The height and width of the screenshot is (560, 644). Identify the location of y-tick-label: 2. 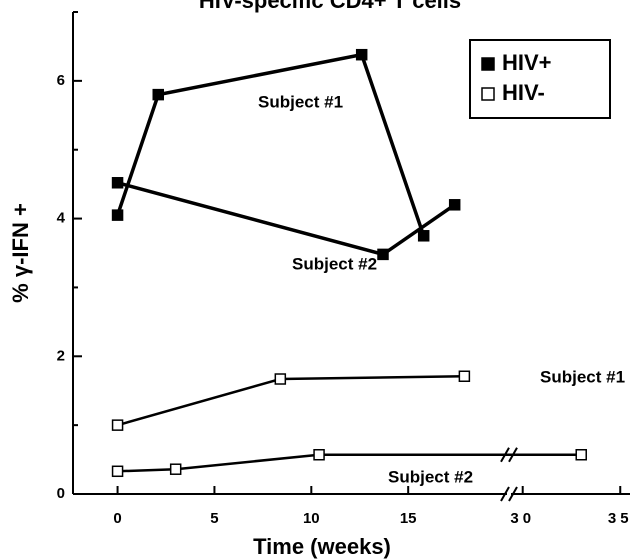
(61, 355).